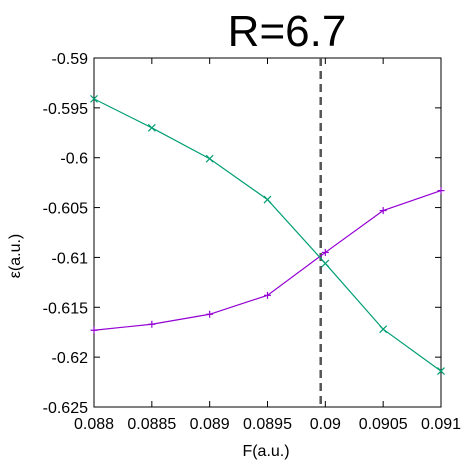 This screenshot has width=468, height=463. What do you see at coordinates (441, 424) in the screenshot?
I see `x-tick-label: 0.091` at bounding box center [441, 424].